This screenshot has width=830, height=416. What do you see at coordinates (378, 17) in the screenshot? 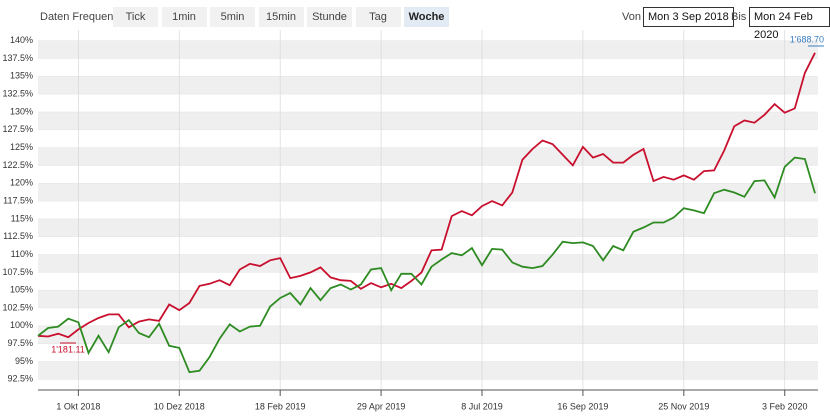
I see `frequency-button: Tag` at bounding box center [378, 17].